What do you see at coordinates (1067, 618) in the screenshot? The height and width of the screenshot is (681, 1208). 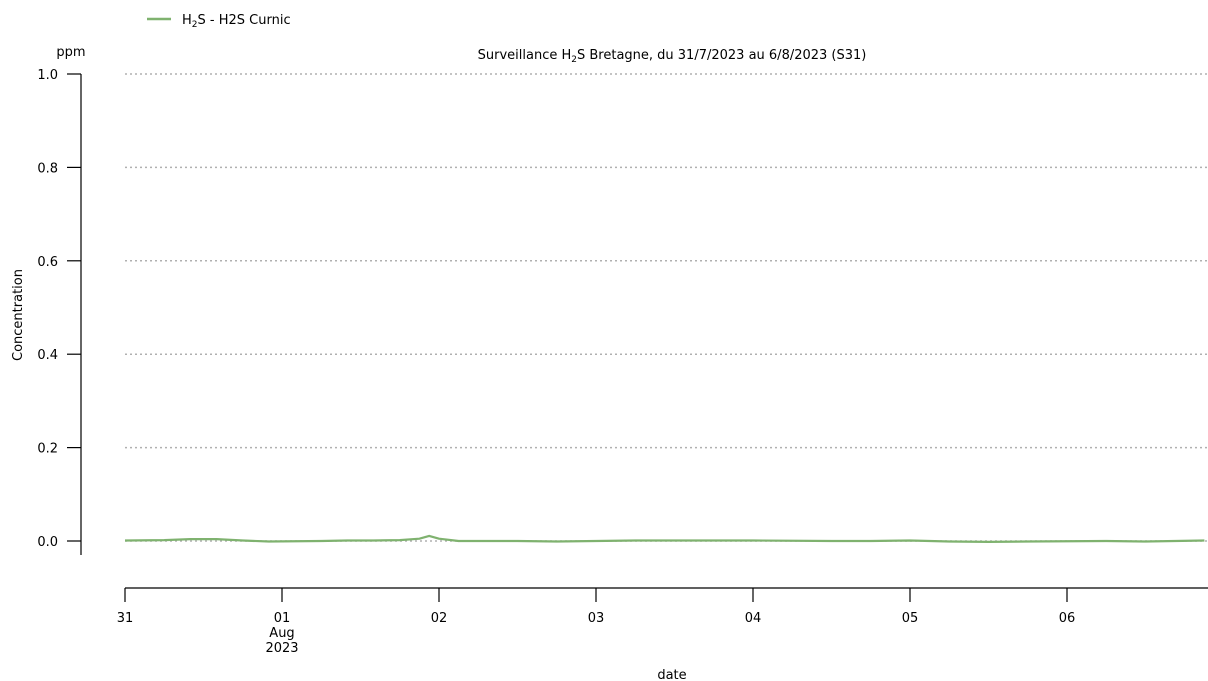 I see `x-tick-label: 06` at bounding box center [1067, 618].